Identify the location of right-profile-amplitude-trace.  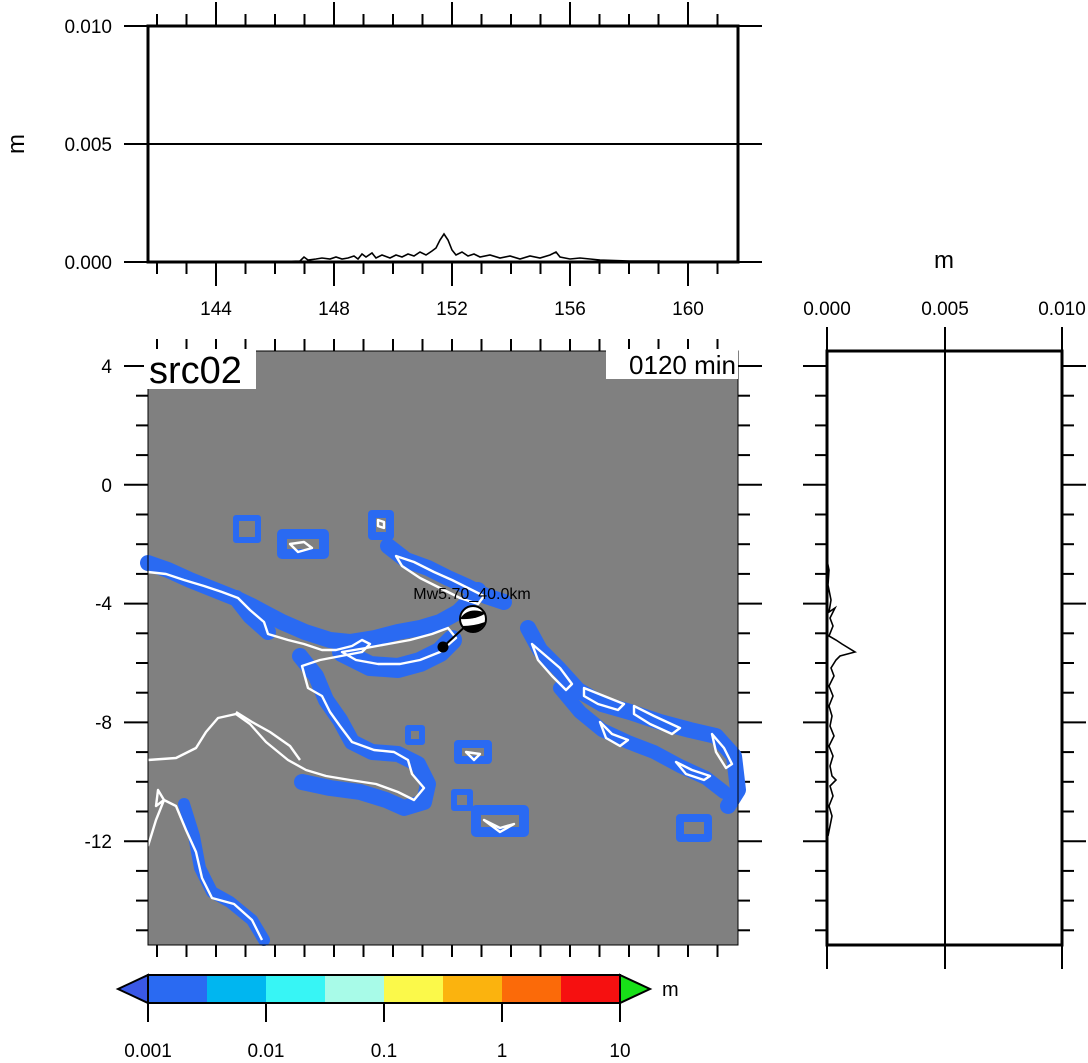
(842, 698).